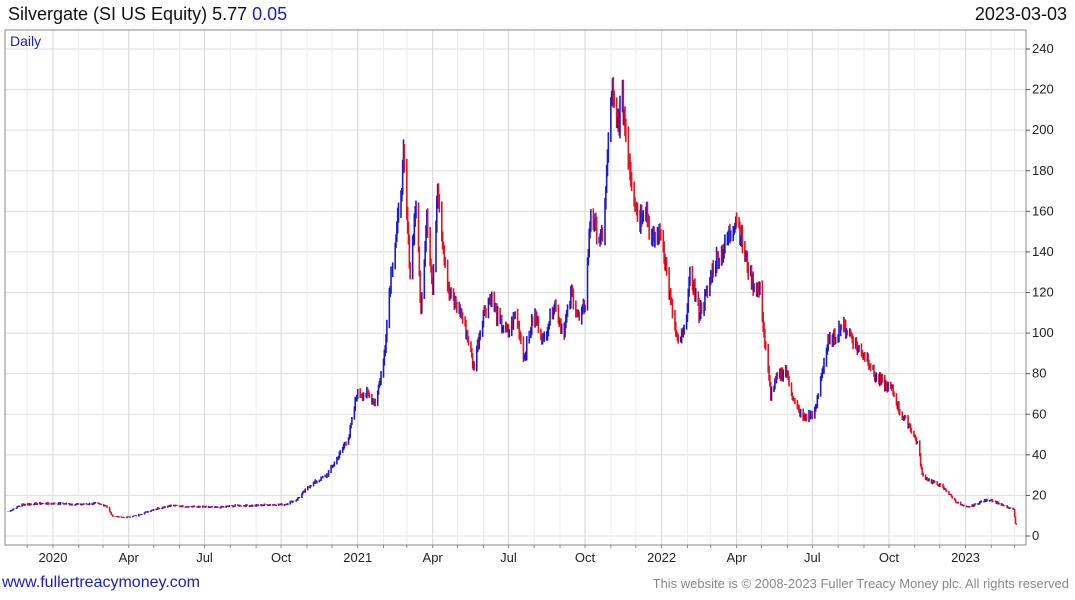  Describe the element at coordinates (53, 557) in the screenshot. I see `x-tick-label: 2020` at that location.